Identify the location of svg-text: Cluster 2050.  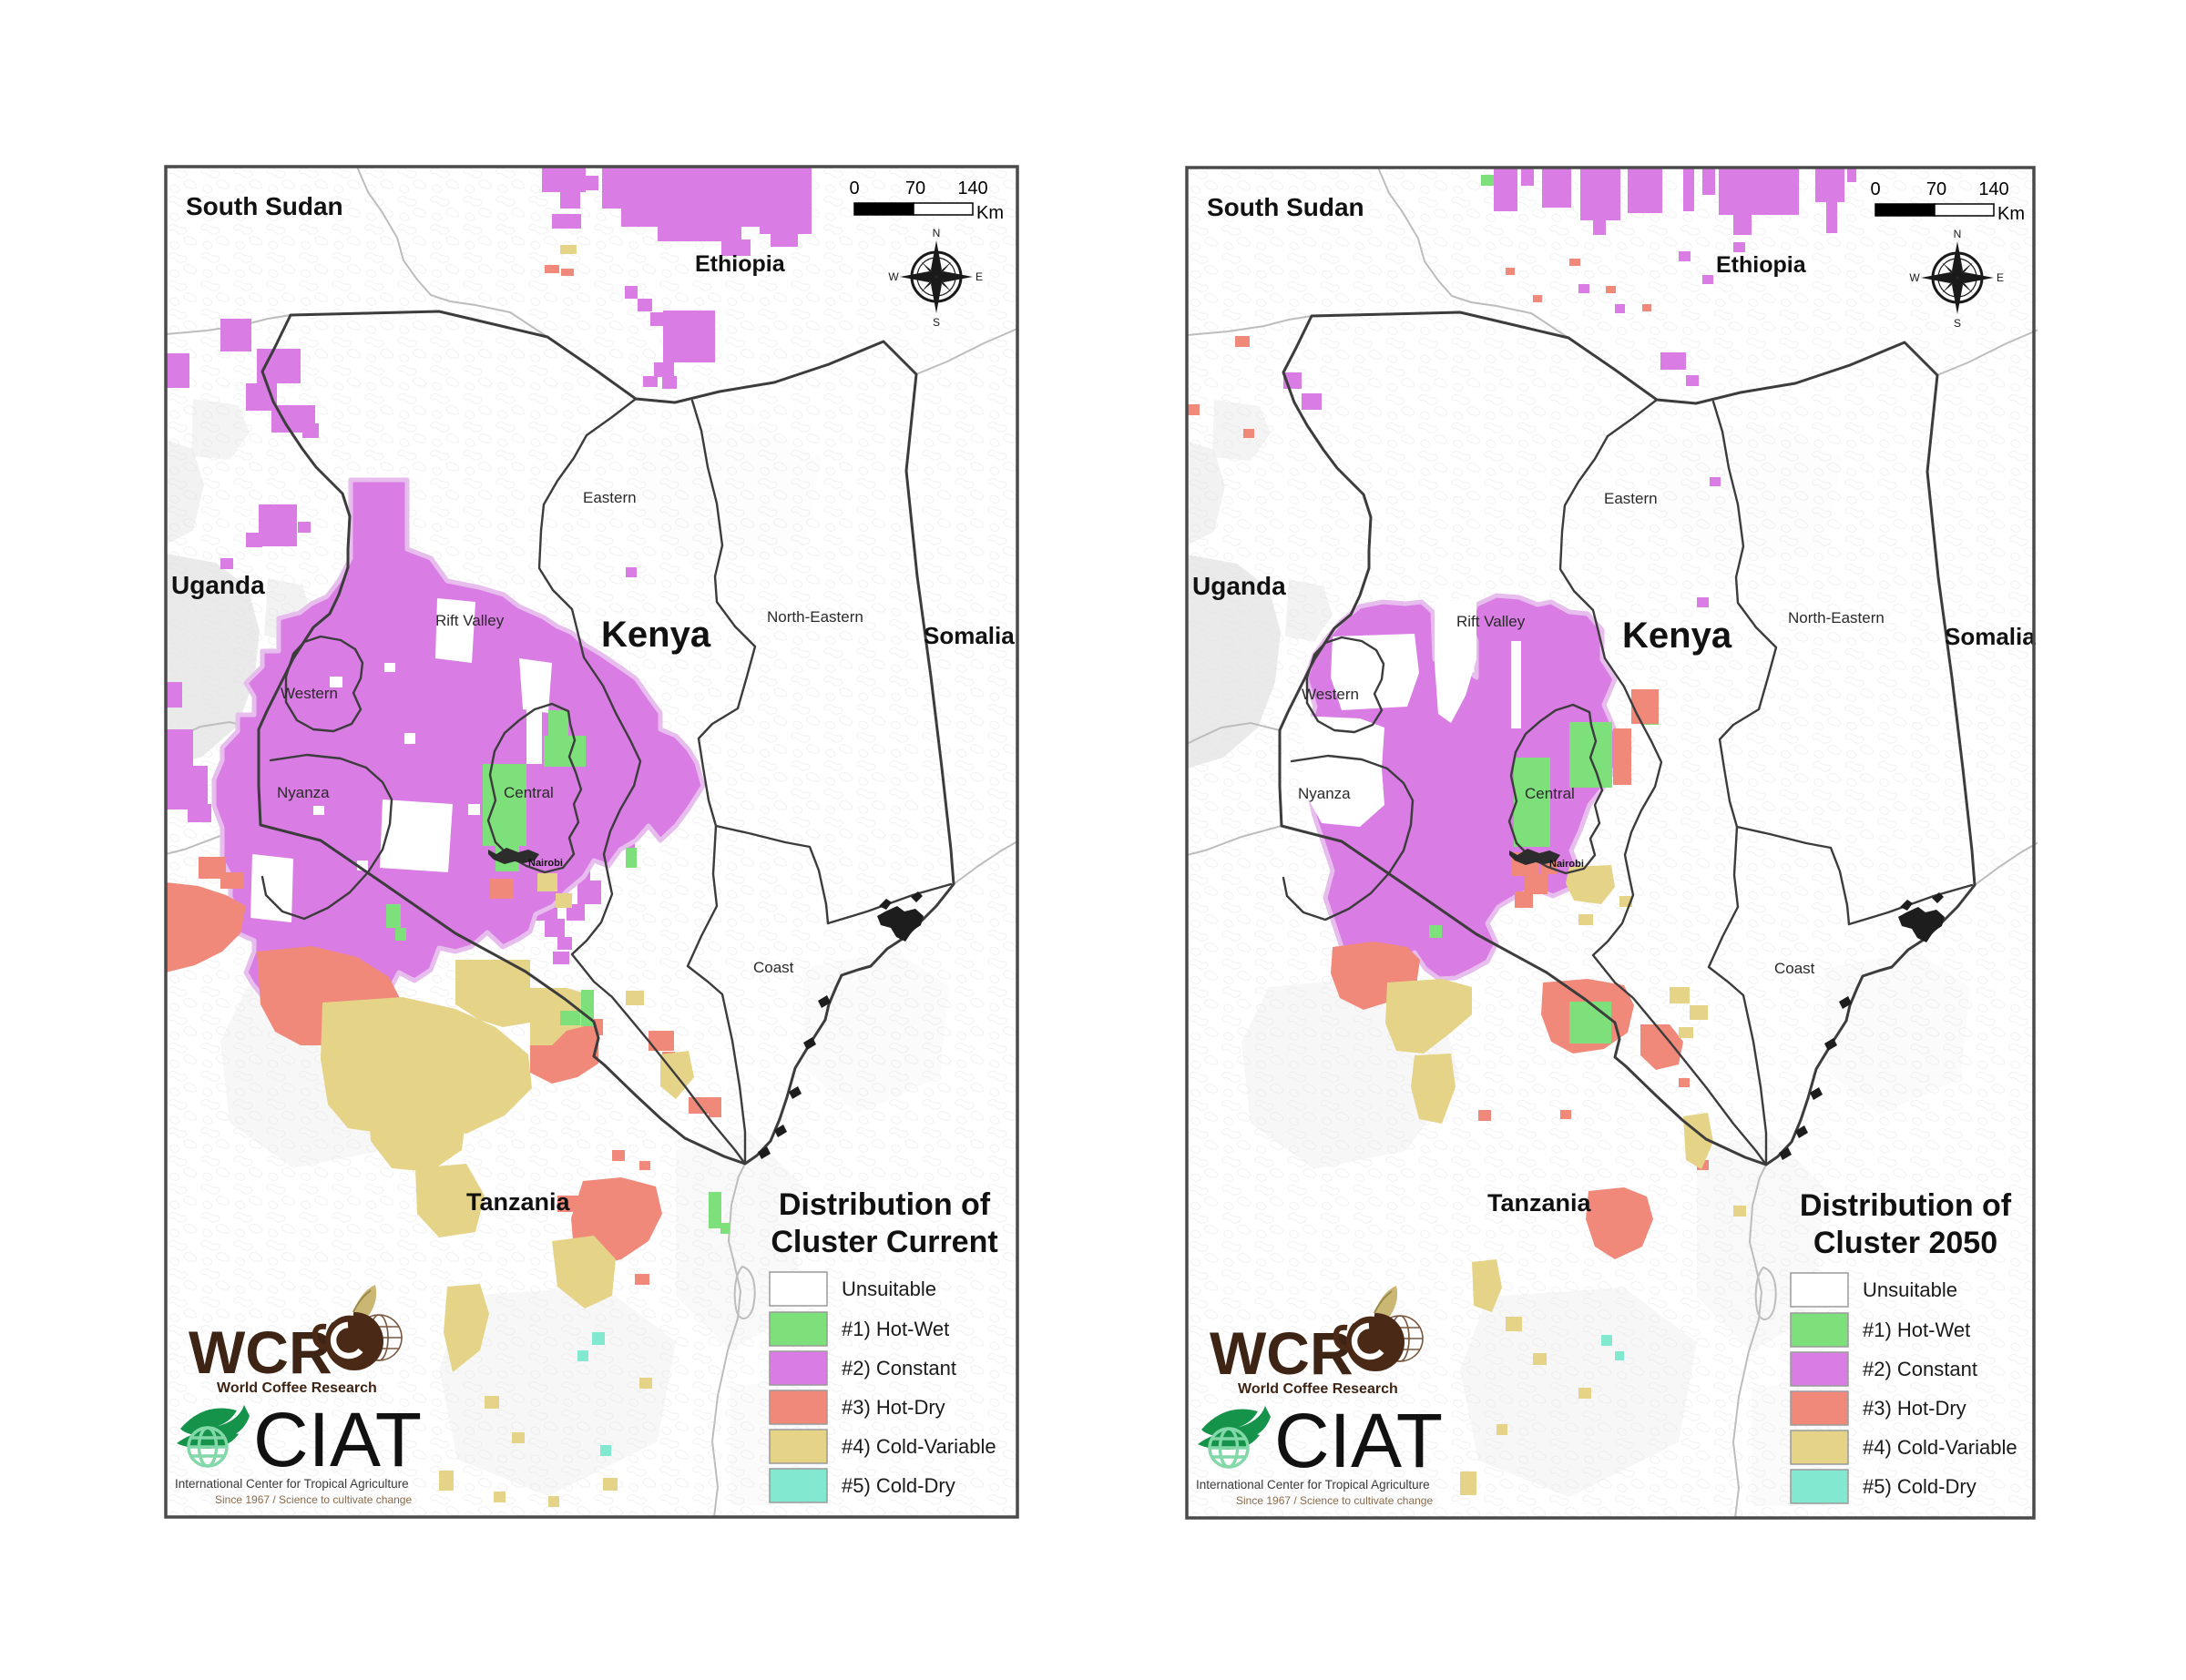
(1905, 1243).